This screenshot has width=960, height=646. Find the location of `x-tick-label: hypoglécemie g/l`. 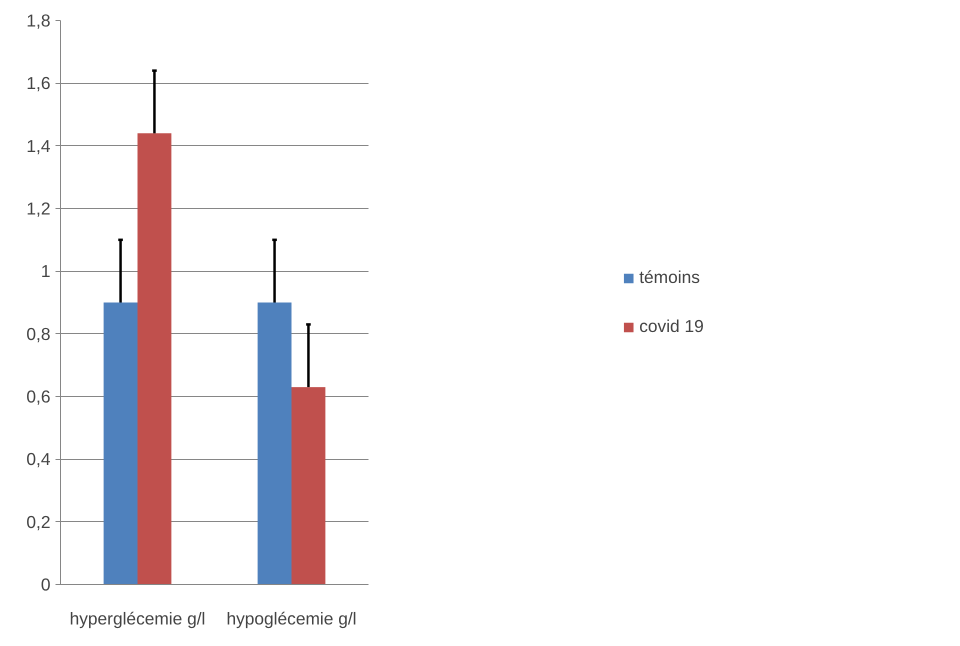

x-tick-label: hypoglécemie g/l is located at coordinates (291, 618).